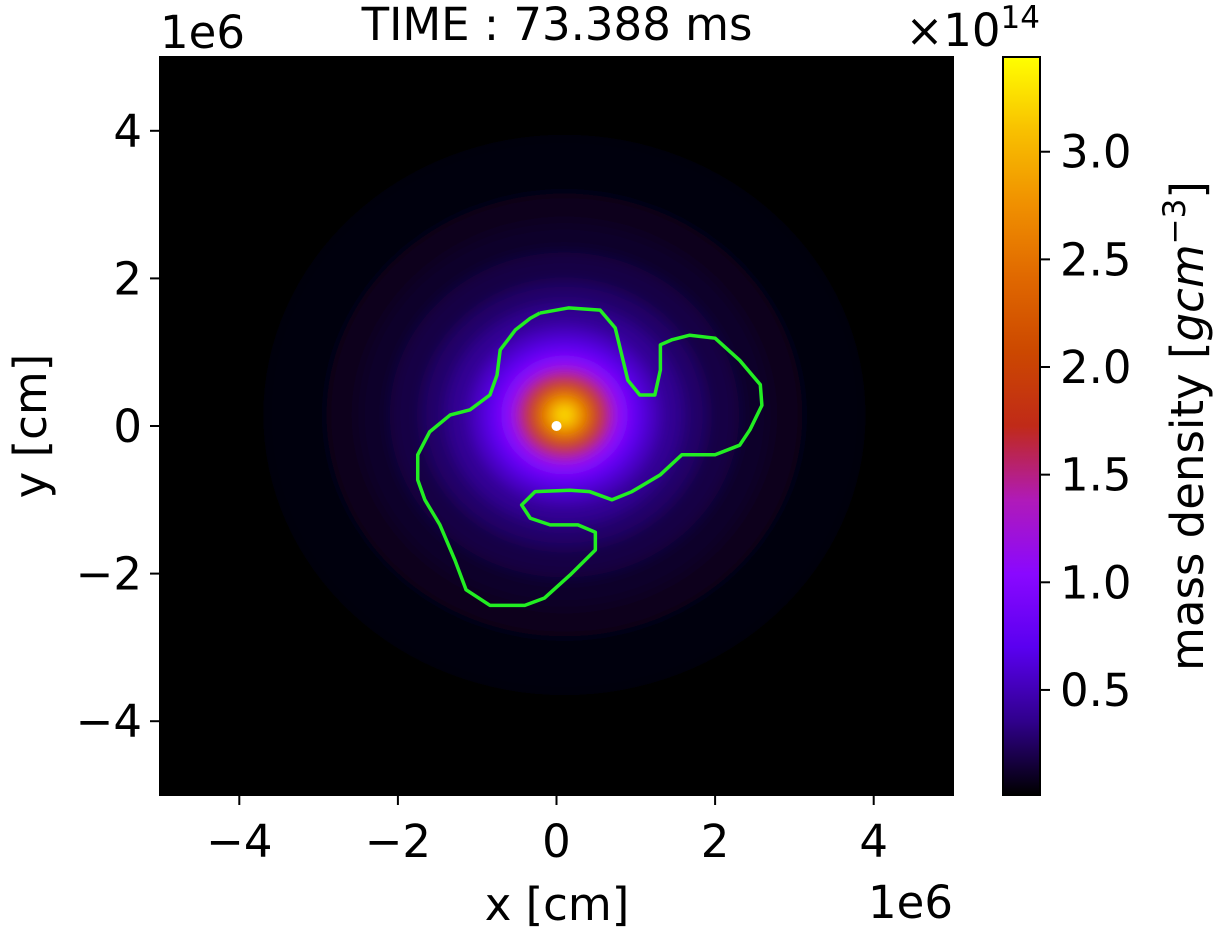 This screenshot has width=1216, height=931. I want to click on x-tick-label: 0, so click(556, 841).